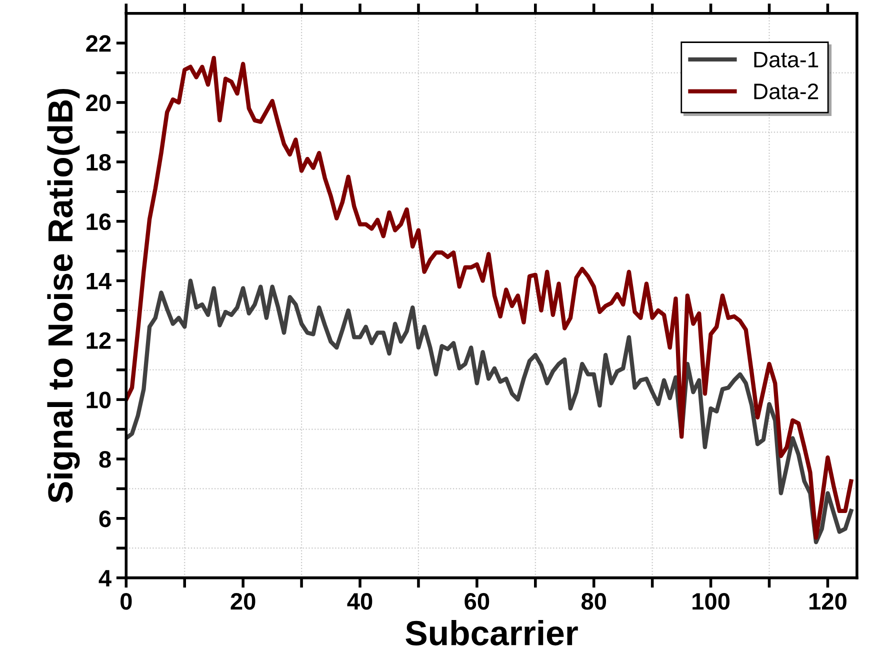 This screenshot has width=870, height=668. Describe the element at coordinates (828, 601) in the screenshot. I see `x-tick-label: 120` at that location.